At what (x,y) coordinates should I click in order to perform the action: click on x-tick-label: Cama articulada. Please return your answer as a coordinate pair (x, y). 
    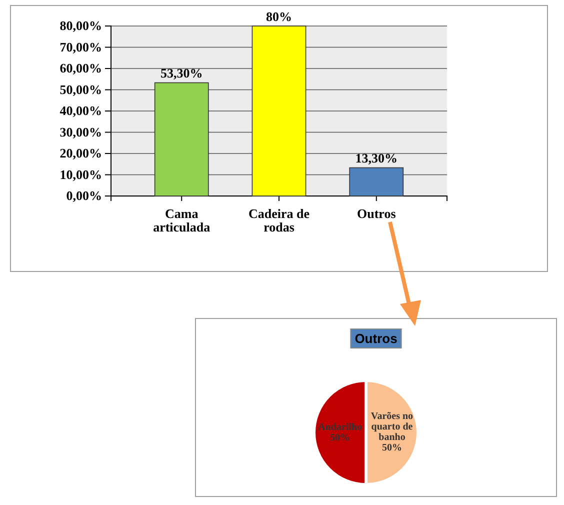
    Looking at the image, I should click on (182, 220).